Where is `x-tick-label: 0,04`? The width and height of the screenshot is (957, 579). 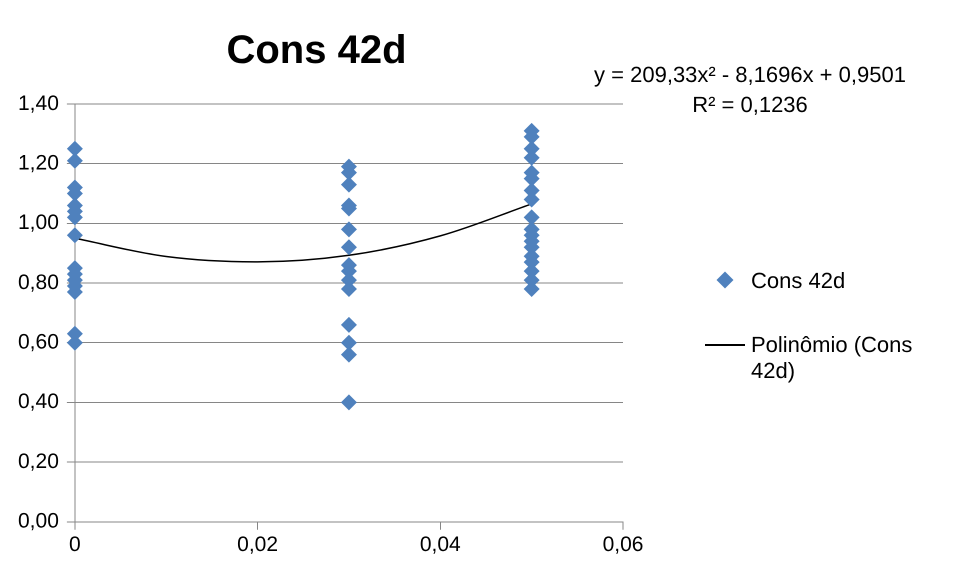 x-tick-label: 0,04 is located at coordinates (441, 544).